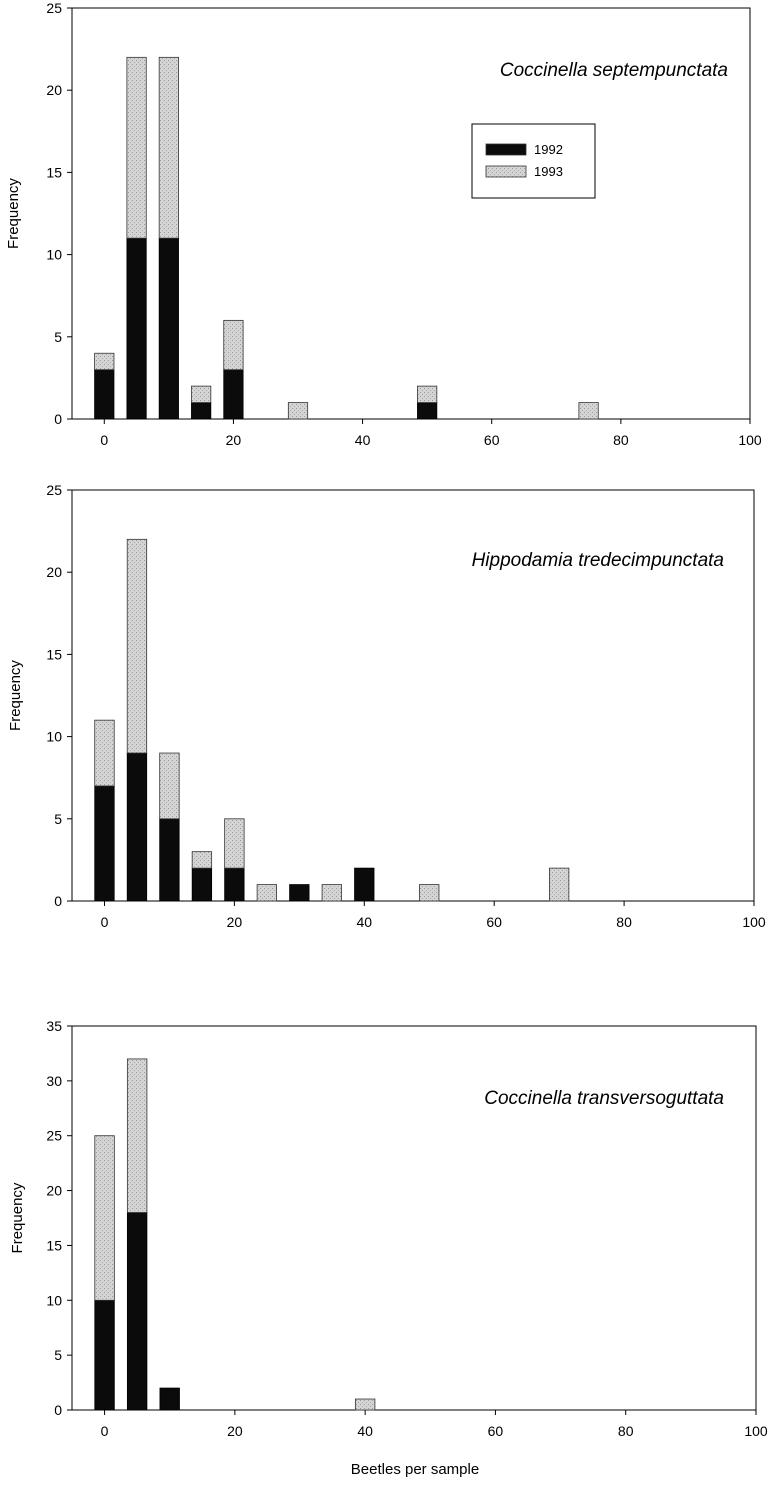 The image size is (772, 1486). What do you see at coordinates (267, 893) in the screenshot?
I see `bar-1993-x25` at bounding box center [267, 893].